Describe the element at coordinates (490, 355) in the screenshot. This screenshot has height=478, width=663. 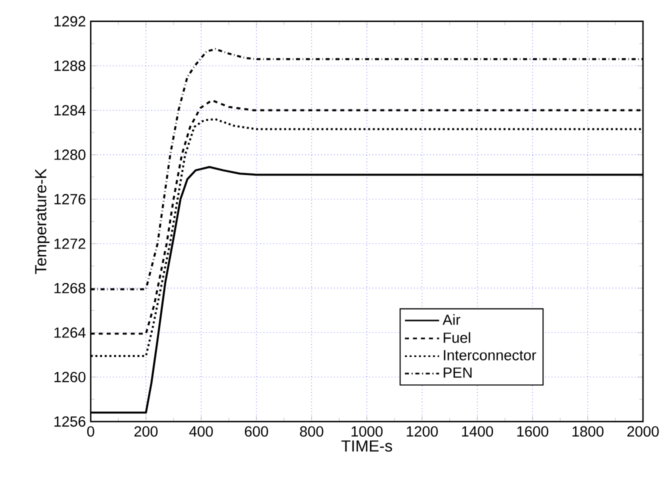
I see `legend-label: Interconnector` at that location.